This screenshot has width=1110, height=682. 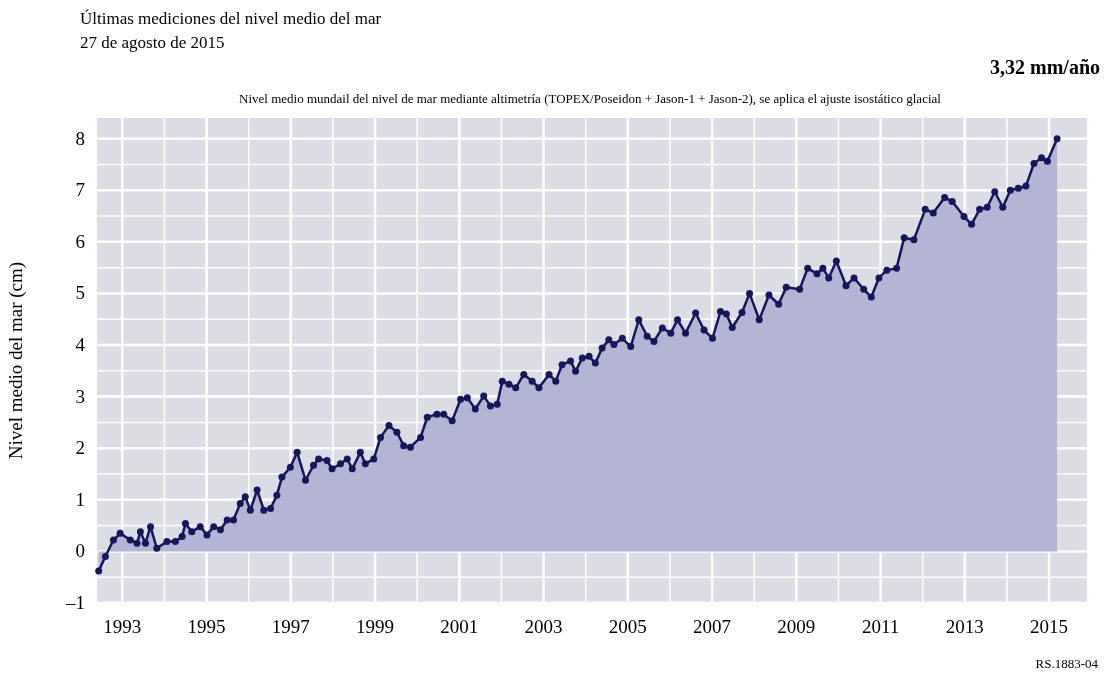 I want to click on x-tick-label: 2003, so click(x=543, y=626).